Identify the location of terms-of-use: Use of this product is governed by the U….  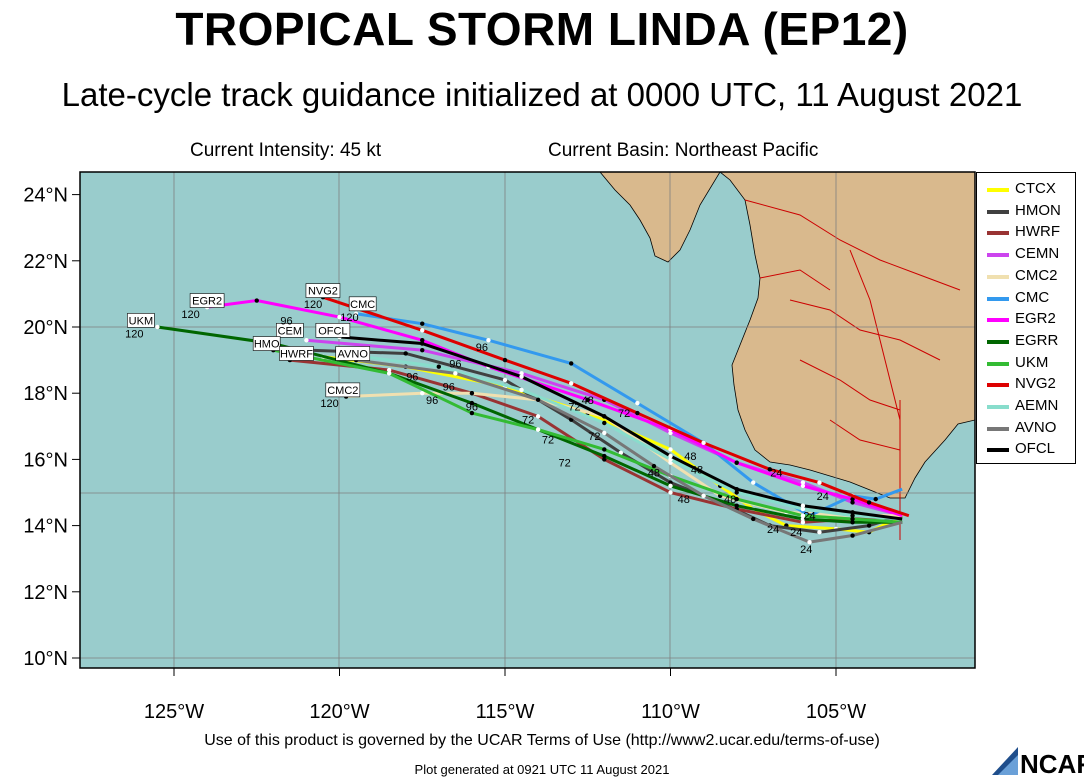
(542, 740).